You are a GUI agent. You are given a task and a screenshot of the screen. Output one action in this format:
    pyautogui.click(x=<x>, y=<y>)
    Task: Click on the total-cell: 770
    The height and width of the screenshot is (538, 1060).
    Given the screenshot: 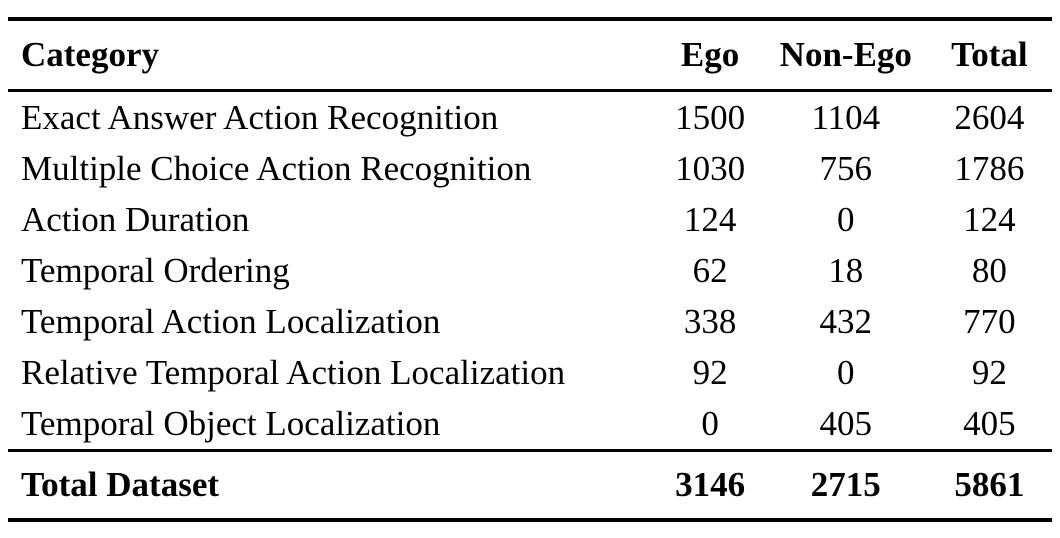 What is the action you would take?
    pyautogui.click(x=989, y=321)
    